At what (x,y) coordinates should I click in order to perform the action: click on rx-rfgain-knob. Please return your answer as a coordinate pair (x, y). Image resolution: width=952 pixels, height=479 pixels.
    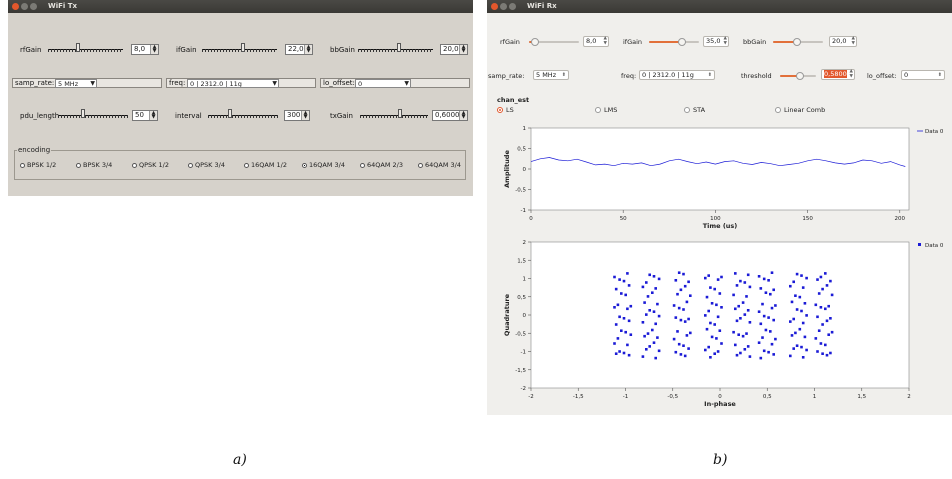
    Looking at the image, I should click on (535, 42).